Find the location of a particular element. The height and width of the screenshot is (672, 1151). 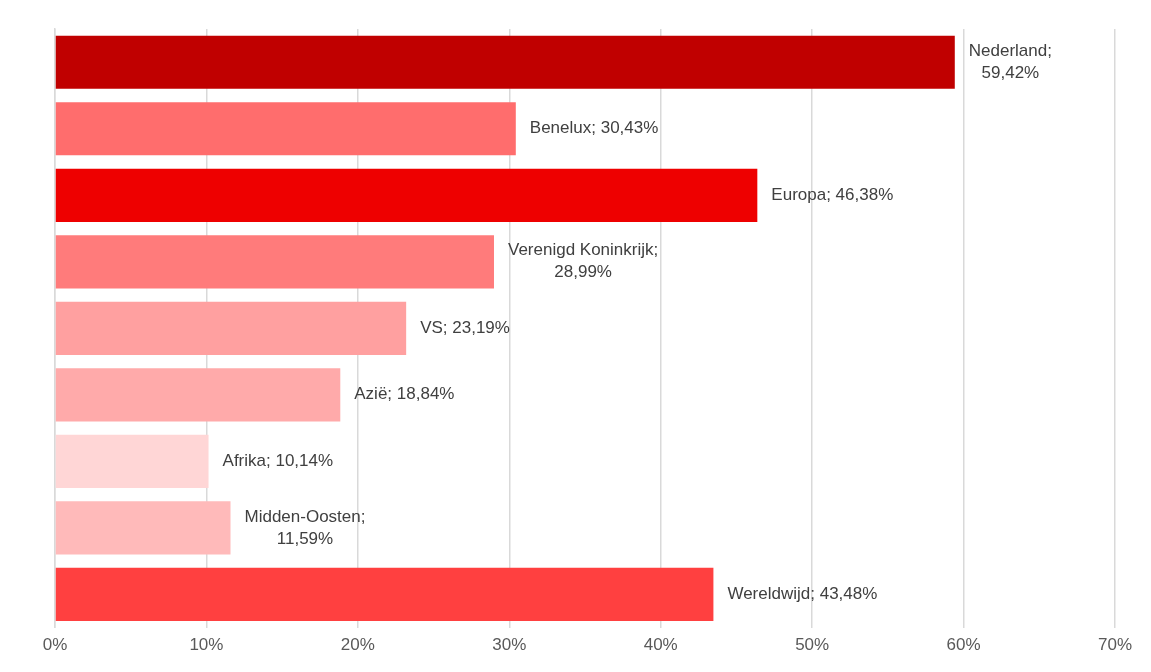

data-label: Wereldwijd; 43,48% is located at coordinates (802, 594).